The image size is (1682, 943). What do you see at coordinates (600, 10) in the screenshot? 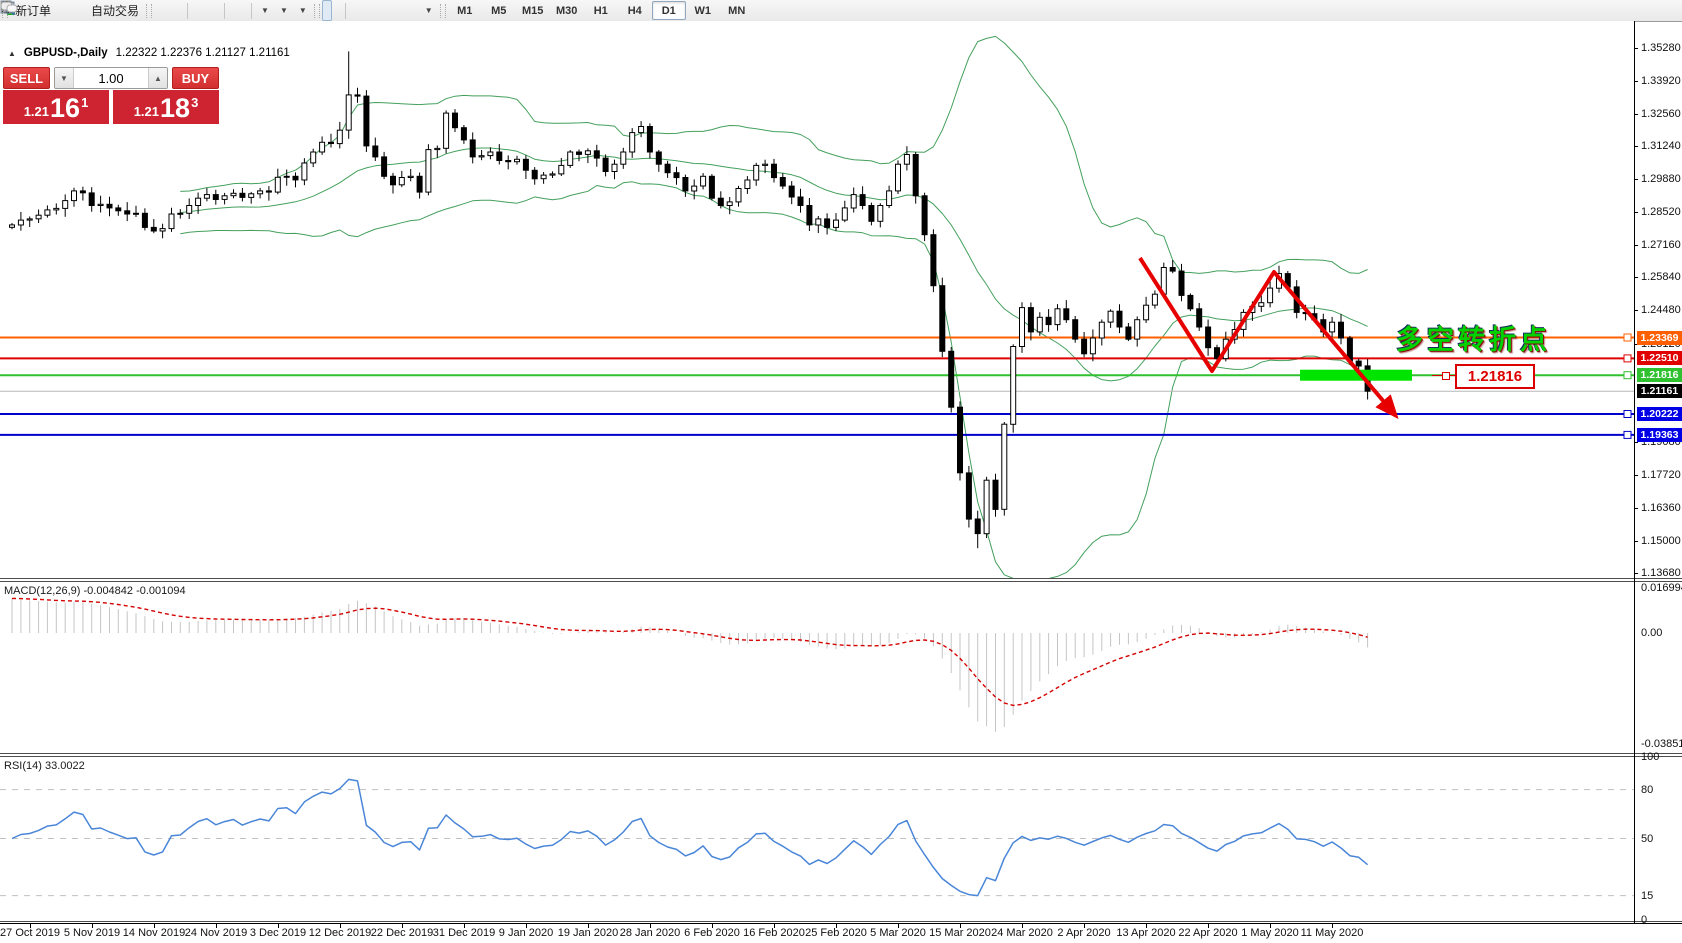
I see `timeframe-button-h1: H1` at bounding box center [600, 10].